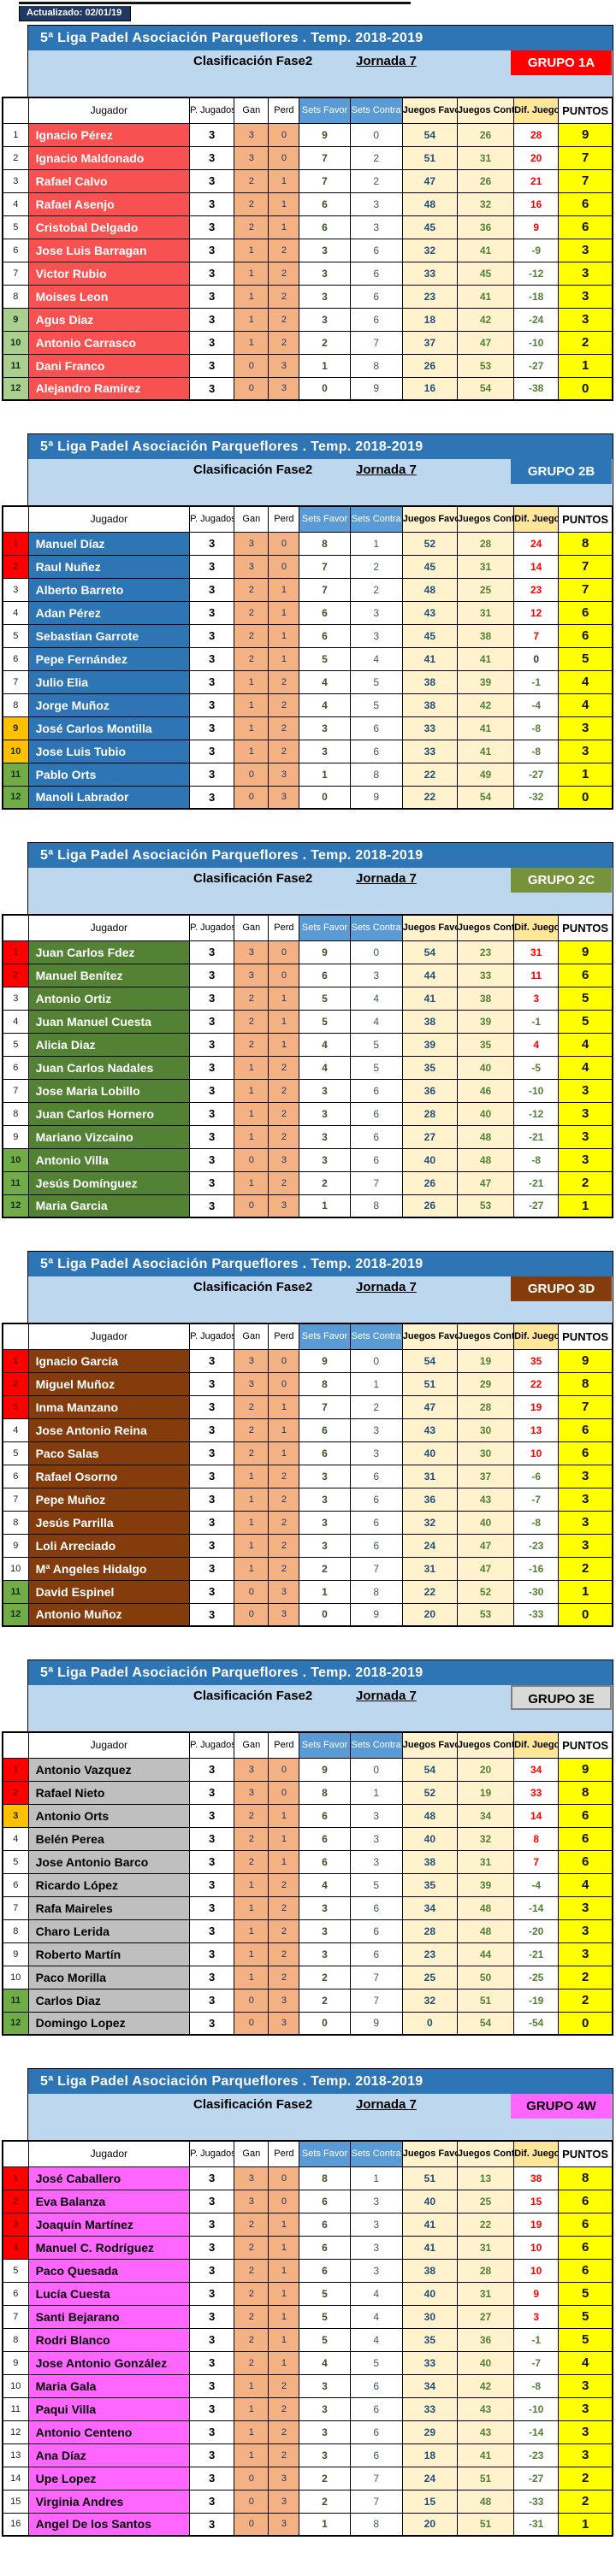 Image resolution: width=616 pixels, height=2576 pixels. What do you see at coordinates (109, 927) in the screenshot?
I see `column-header-player: Jugador` at bounding box center [109, 927].